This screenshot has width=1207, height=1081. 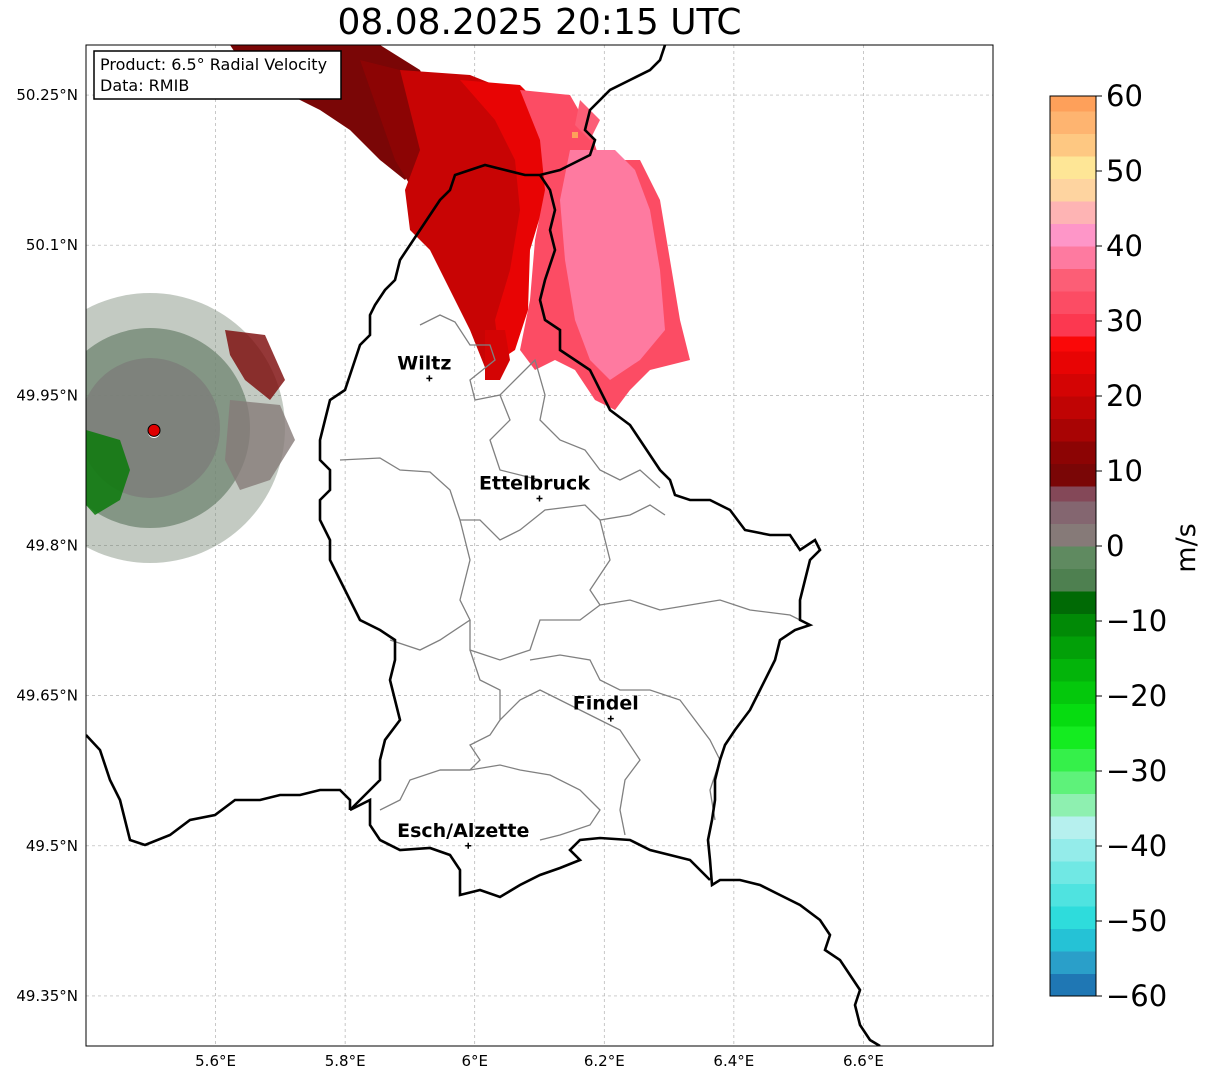 What do you see at coordinates (497, 355) in the screenshot?
I see `echo-red-south` at bounding box center [497, 355].